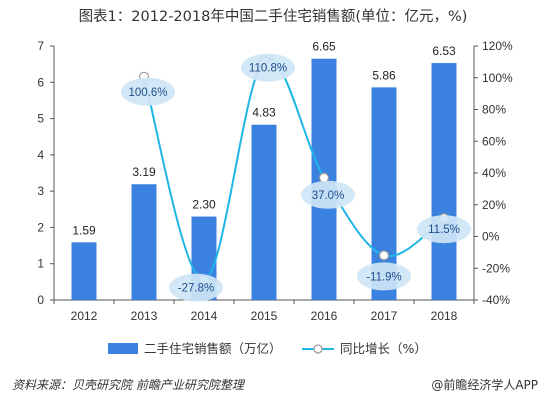 This screenshot has width=546, height=404. I want to click on bar-2015, so click(264, 212).